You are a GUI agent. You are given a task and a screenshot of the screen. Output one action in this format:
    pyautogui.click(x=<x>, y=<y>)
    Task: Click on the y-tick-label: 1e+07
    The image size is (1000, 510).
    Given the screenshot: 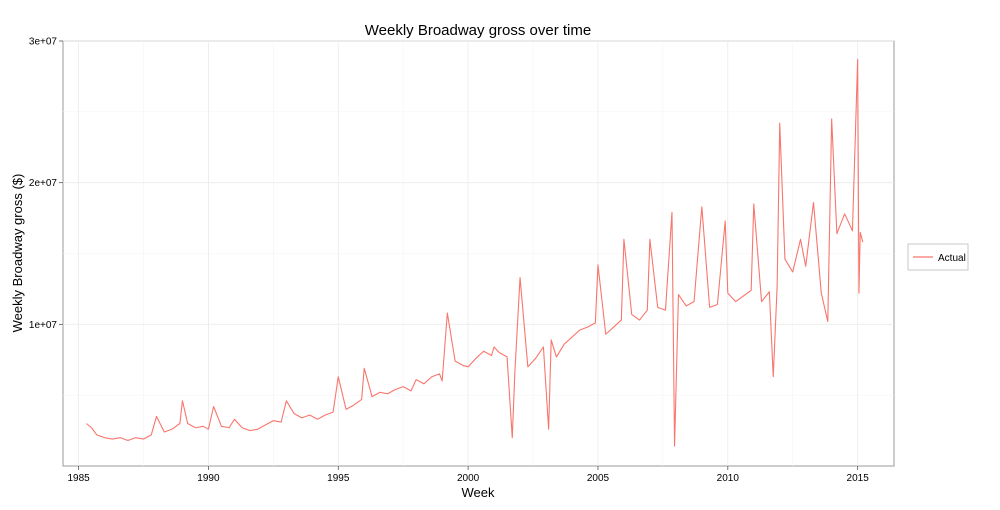 What is the action you would take?
    pyautogui.click(x=43, y=325)
    